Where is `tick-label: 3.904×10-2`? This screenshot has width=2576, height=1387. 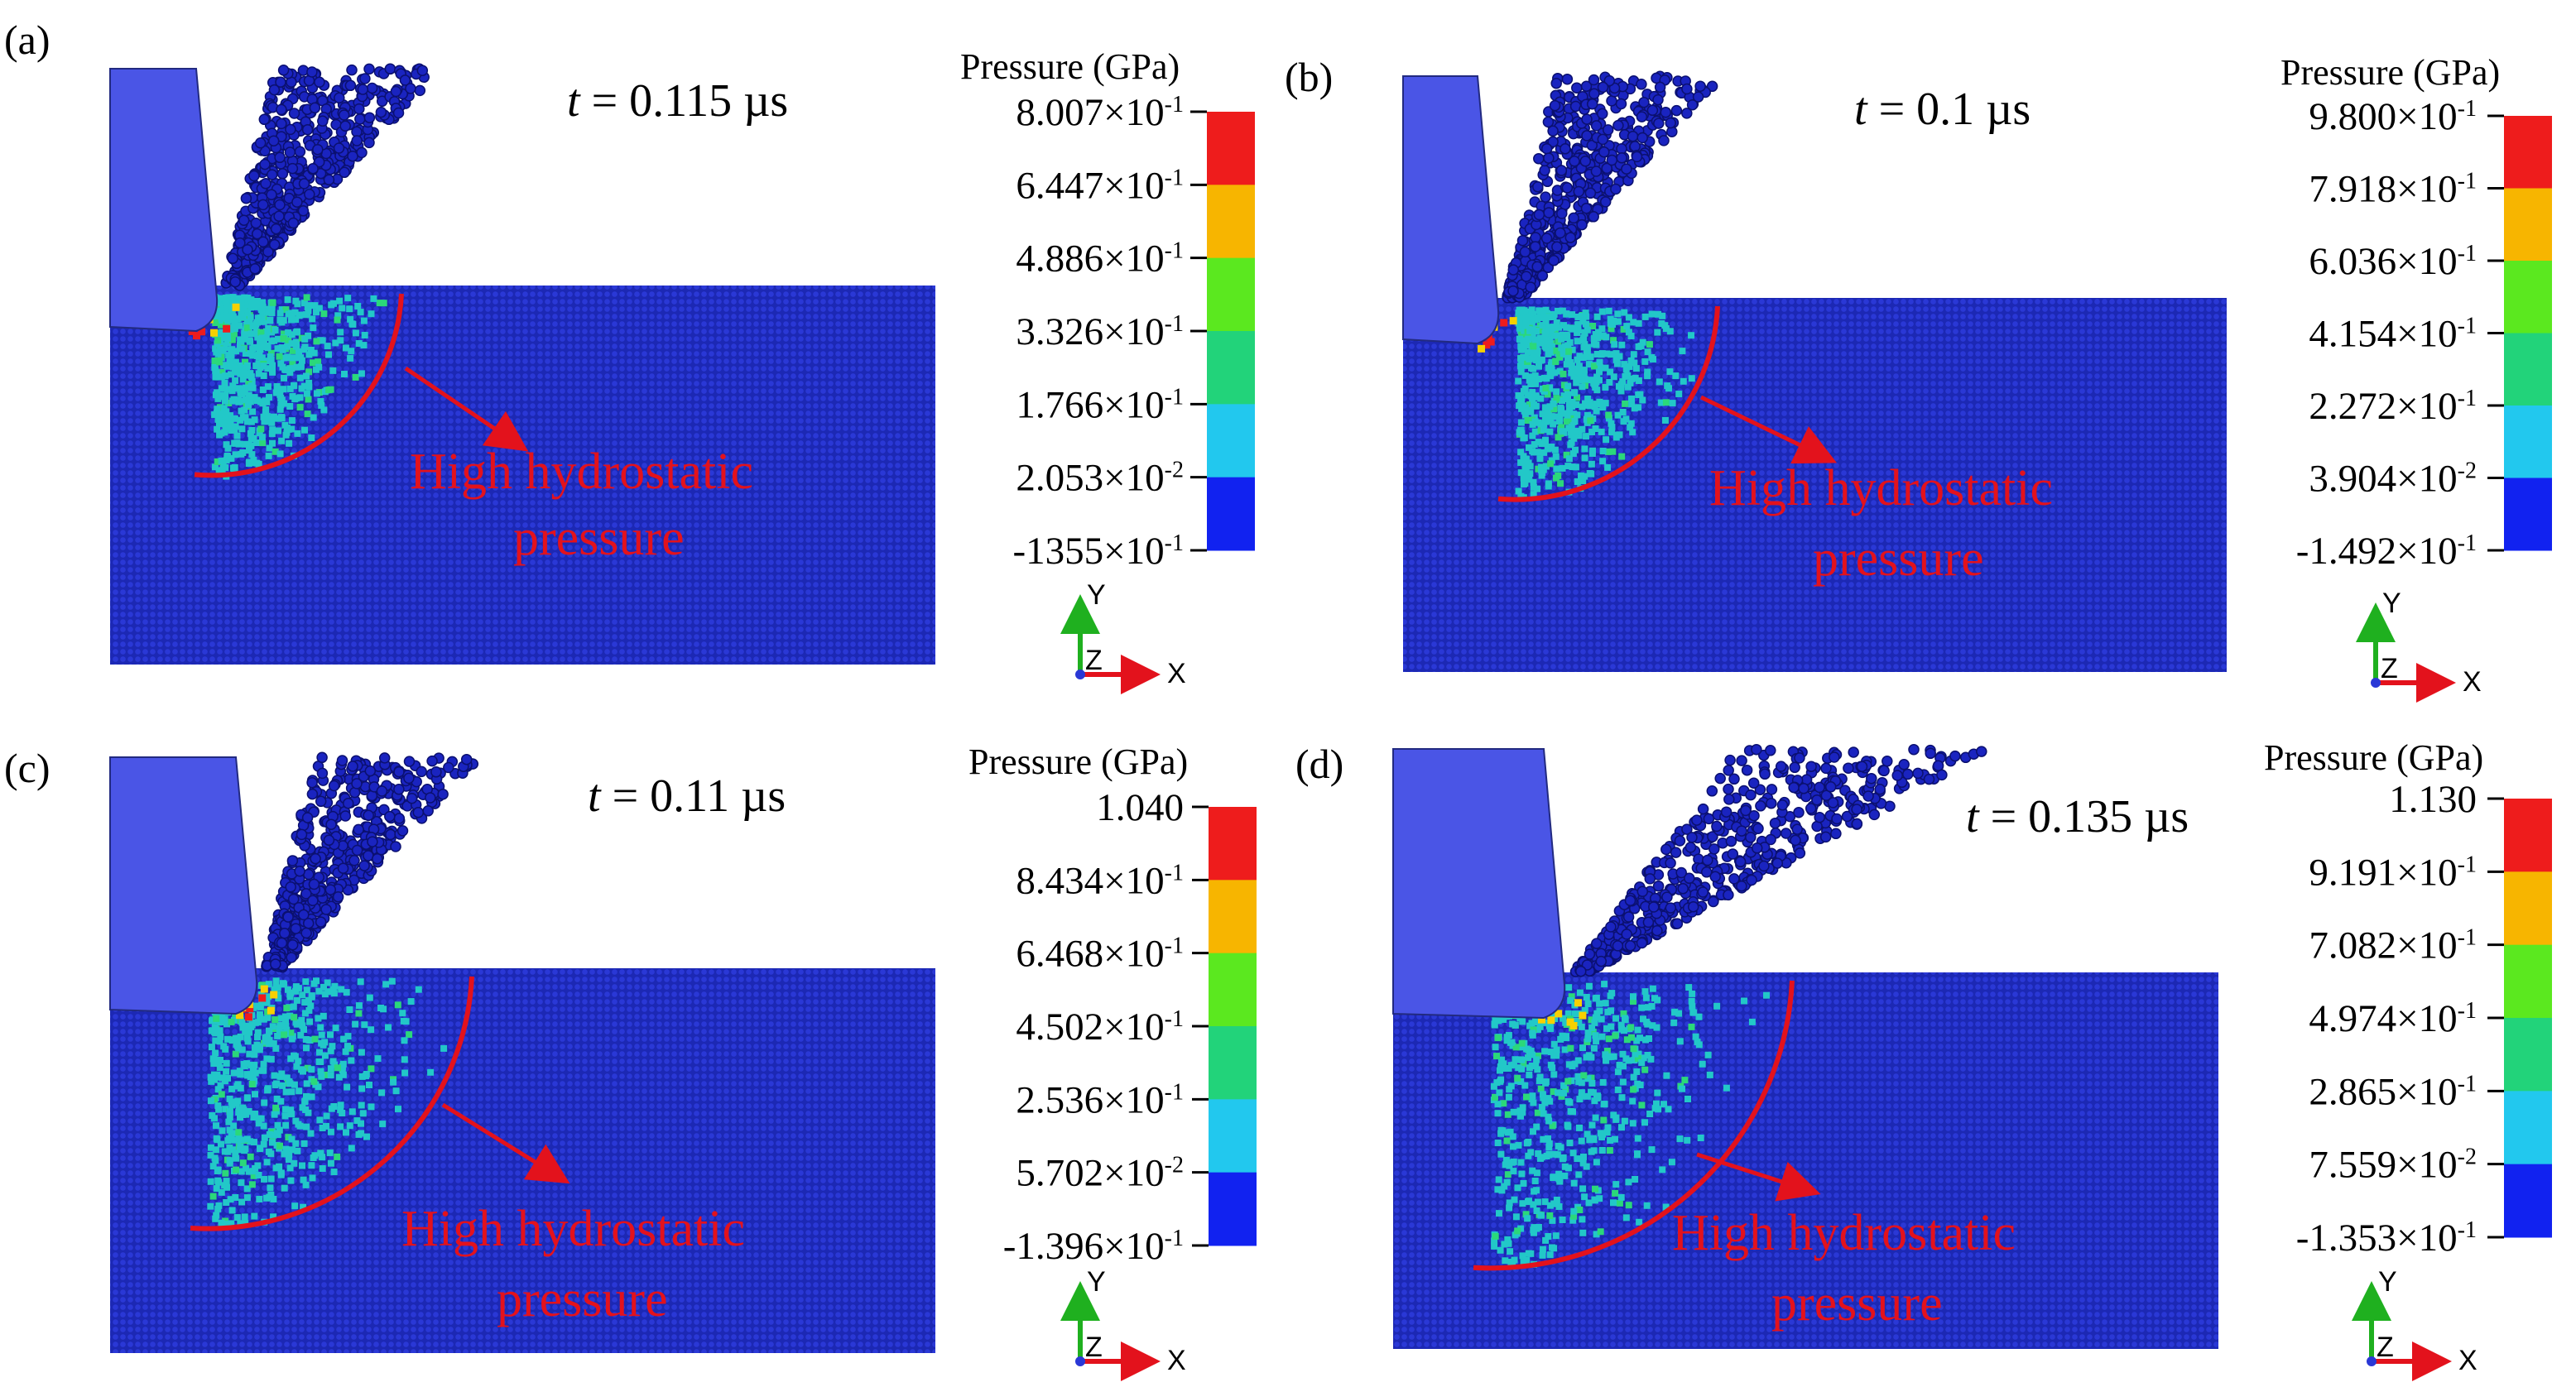 tick-label: 3.904×10-2 is located at coordinates (2393, 479).